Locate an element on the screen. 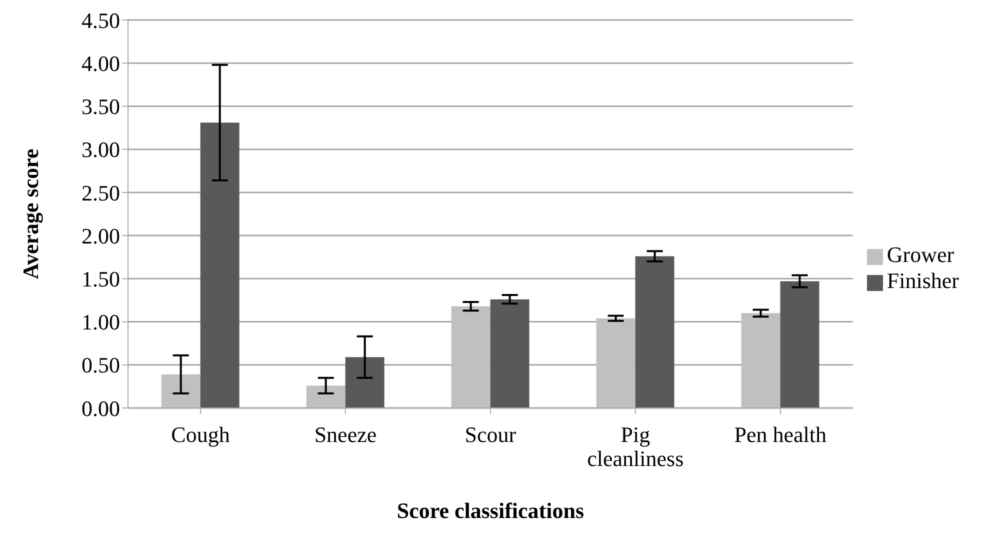 This screenshot has width=987, height=539. y-tick-label: 0.00 is located at coordinates (101, 408).